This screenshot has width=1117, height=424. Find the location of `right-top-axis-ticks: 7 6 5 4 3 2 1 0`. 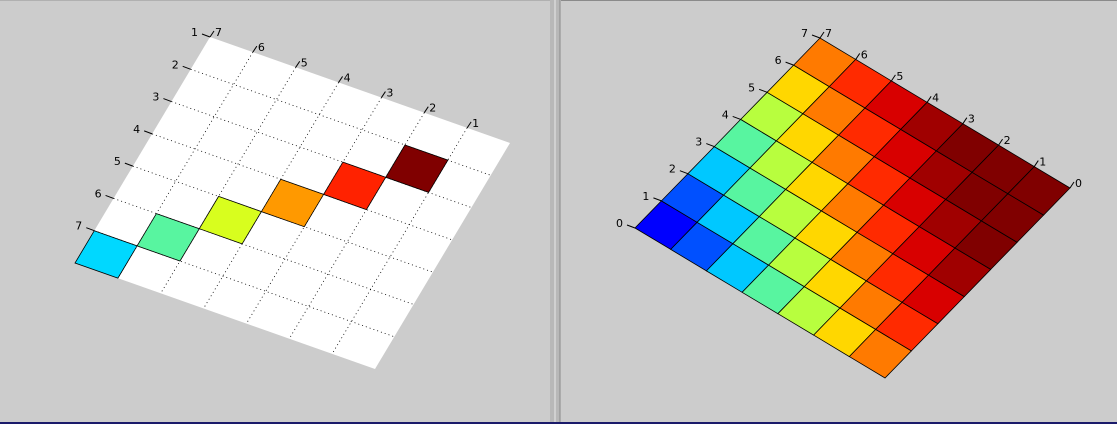

right-top-axis-ticks: 7 6 5 4 3 2 1 0 is located at coordinates (950, 108).